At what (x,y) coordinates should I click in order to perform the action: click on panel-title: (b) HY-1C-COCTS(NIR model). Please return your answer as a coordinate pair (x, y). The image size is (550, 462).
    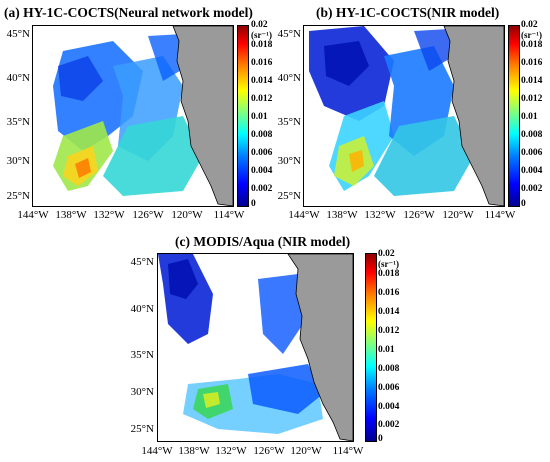
    Looking at the image, I should click on (408, 12).